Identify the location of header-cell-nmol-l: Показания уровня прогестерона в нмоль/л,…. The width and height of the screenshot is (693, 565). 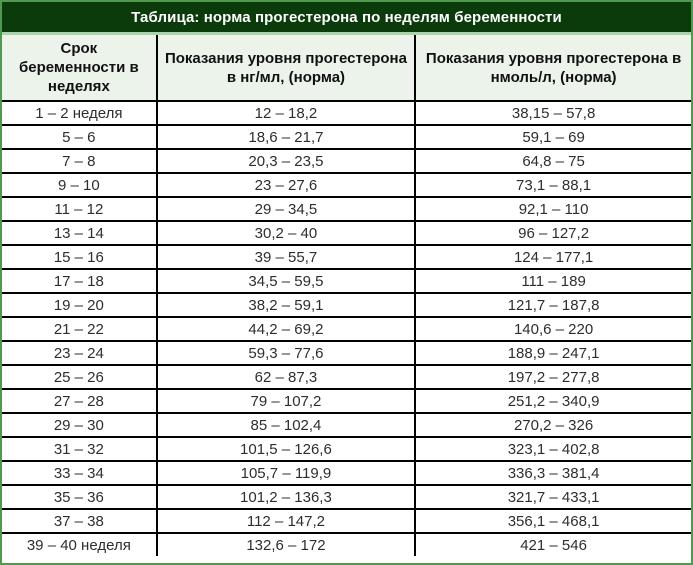
(552, 68).